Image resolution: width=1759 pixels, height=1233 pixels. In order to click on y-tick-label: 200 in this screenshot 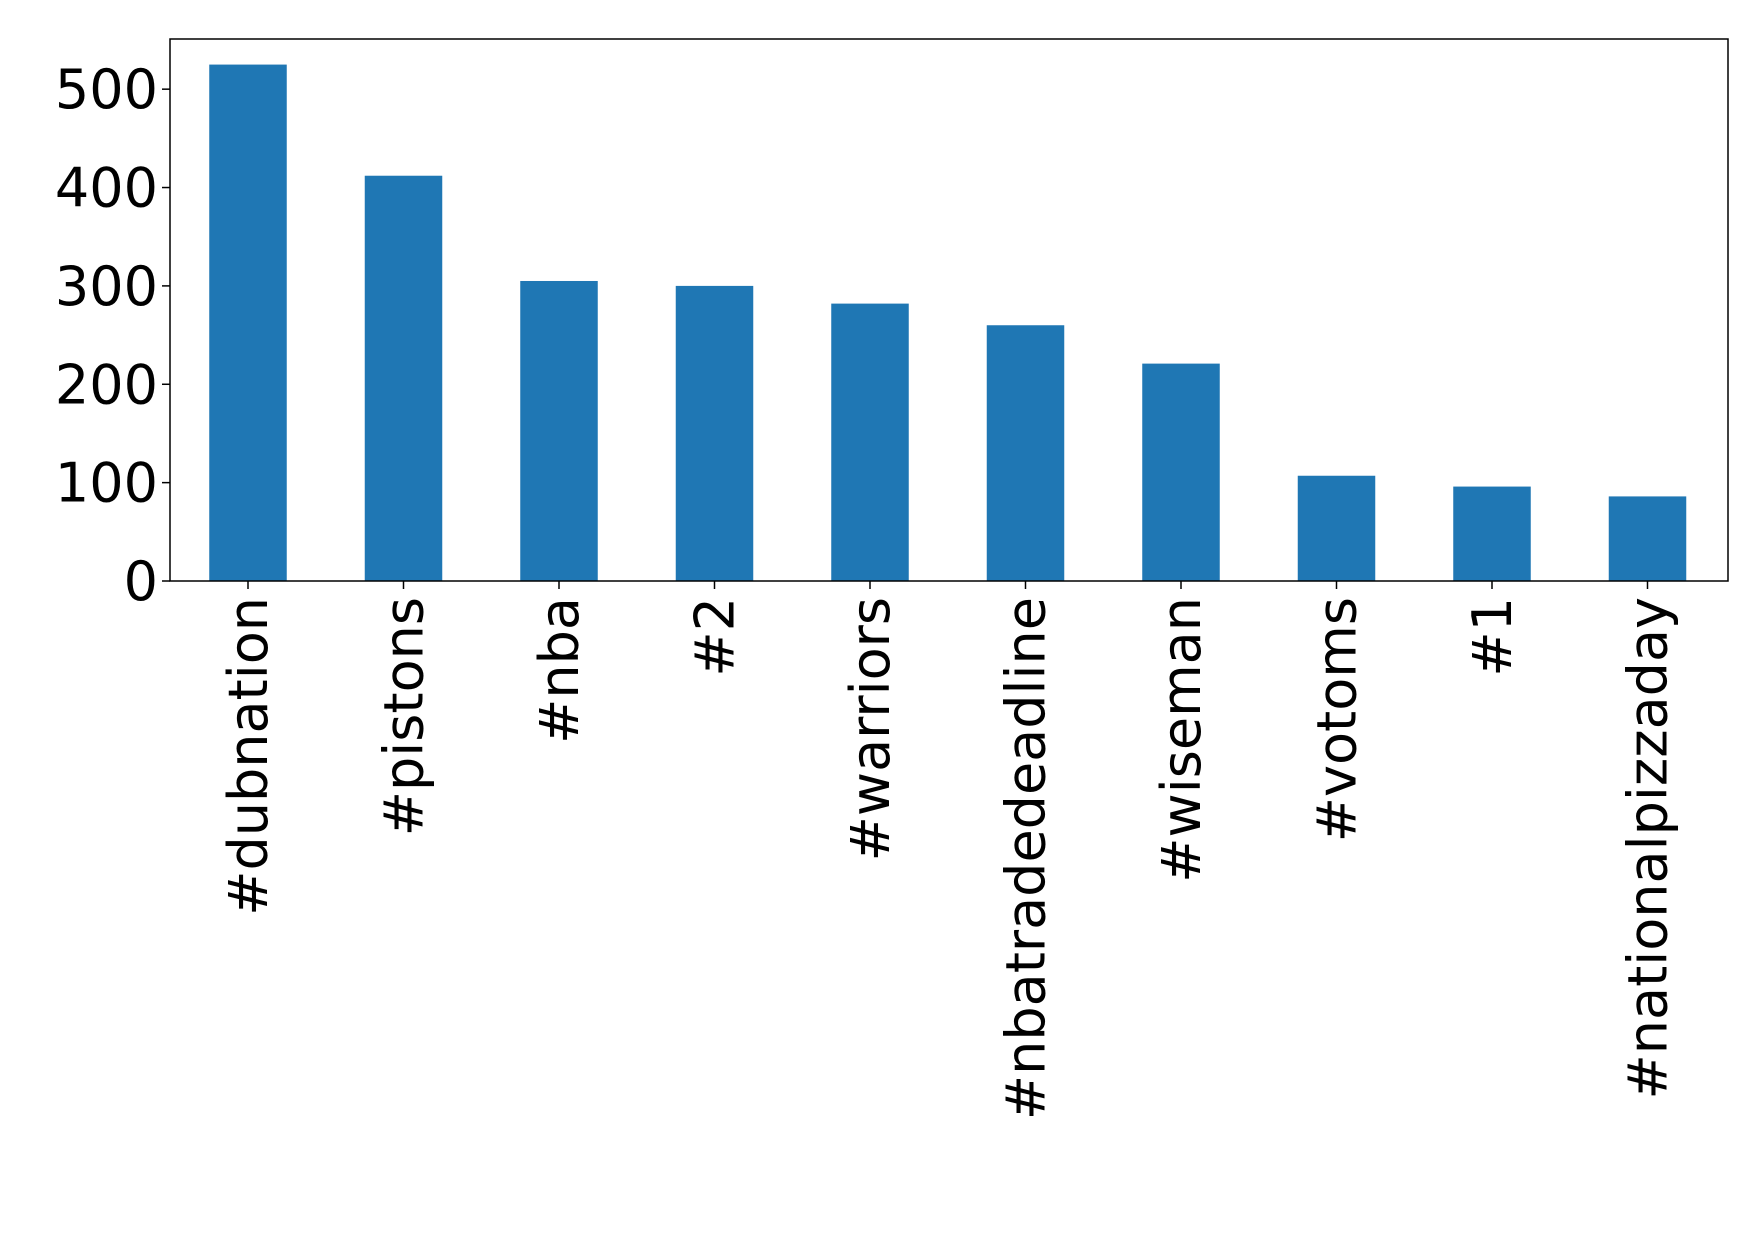, I will do `click(106, 384)`.